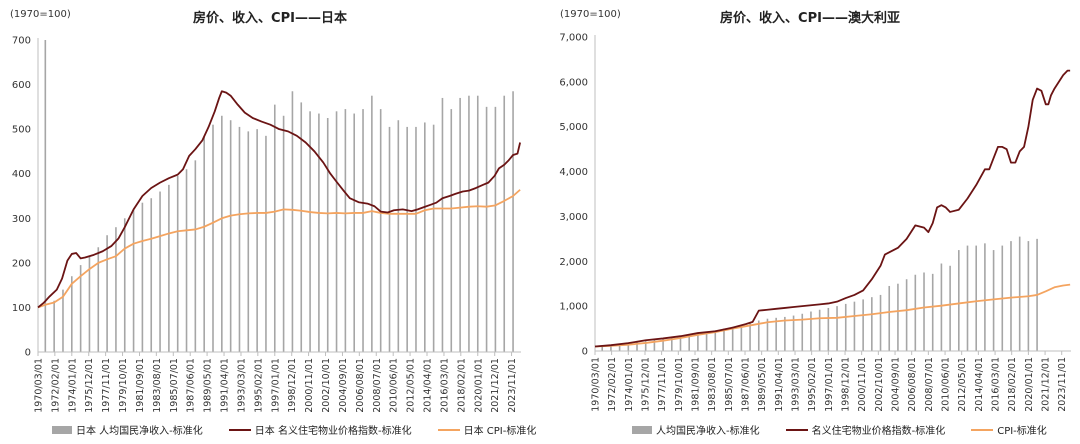 Image resolution: width=1080 pixels, height=444 pixels. I want to click on legend-swatch-cpi, so click(982, 429).